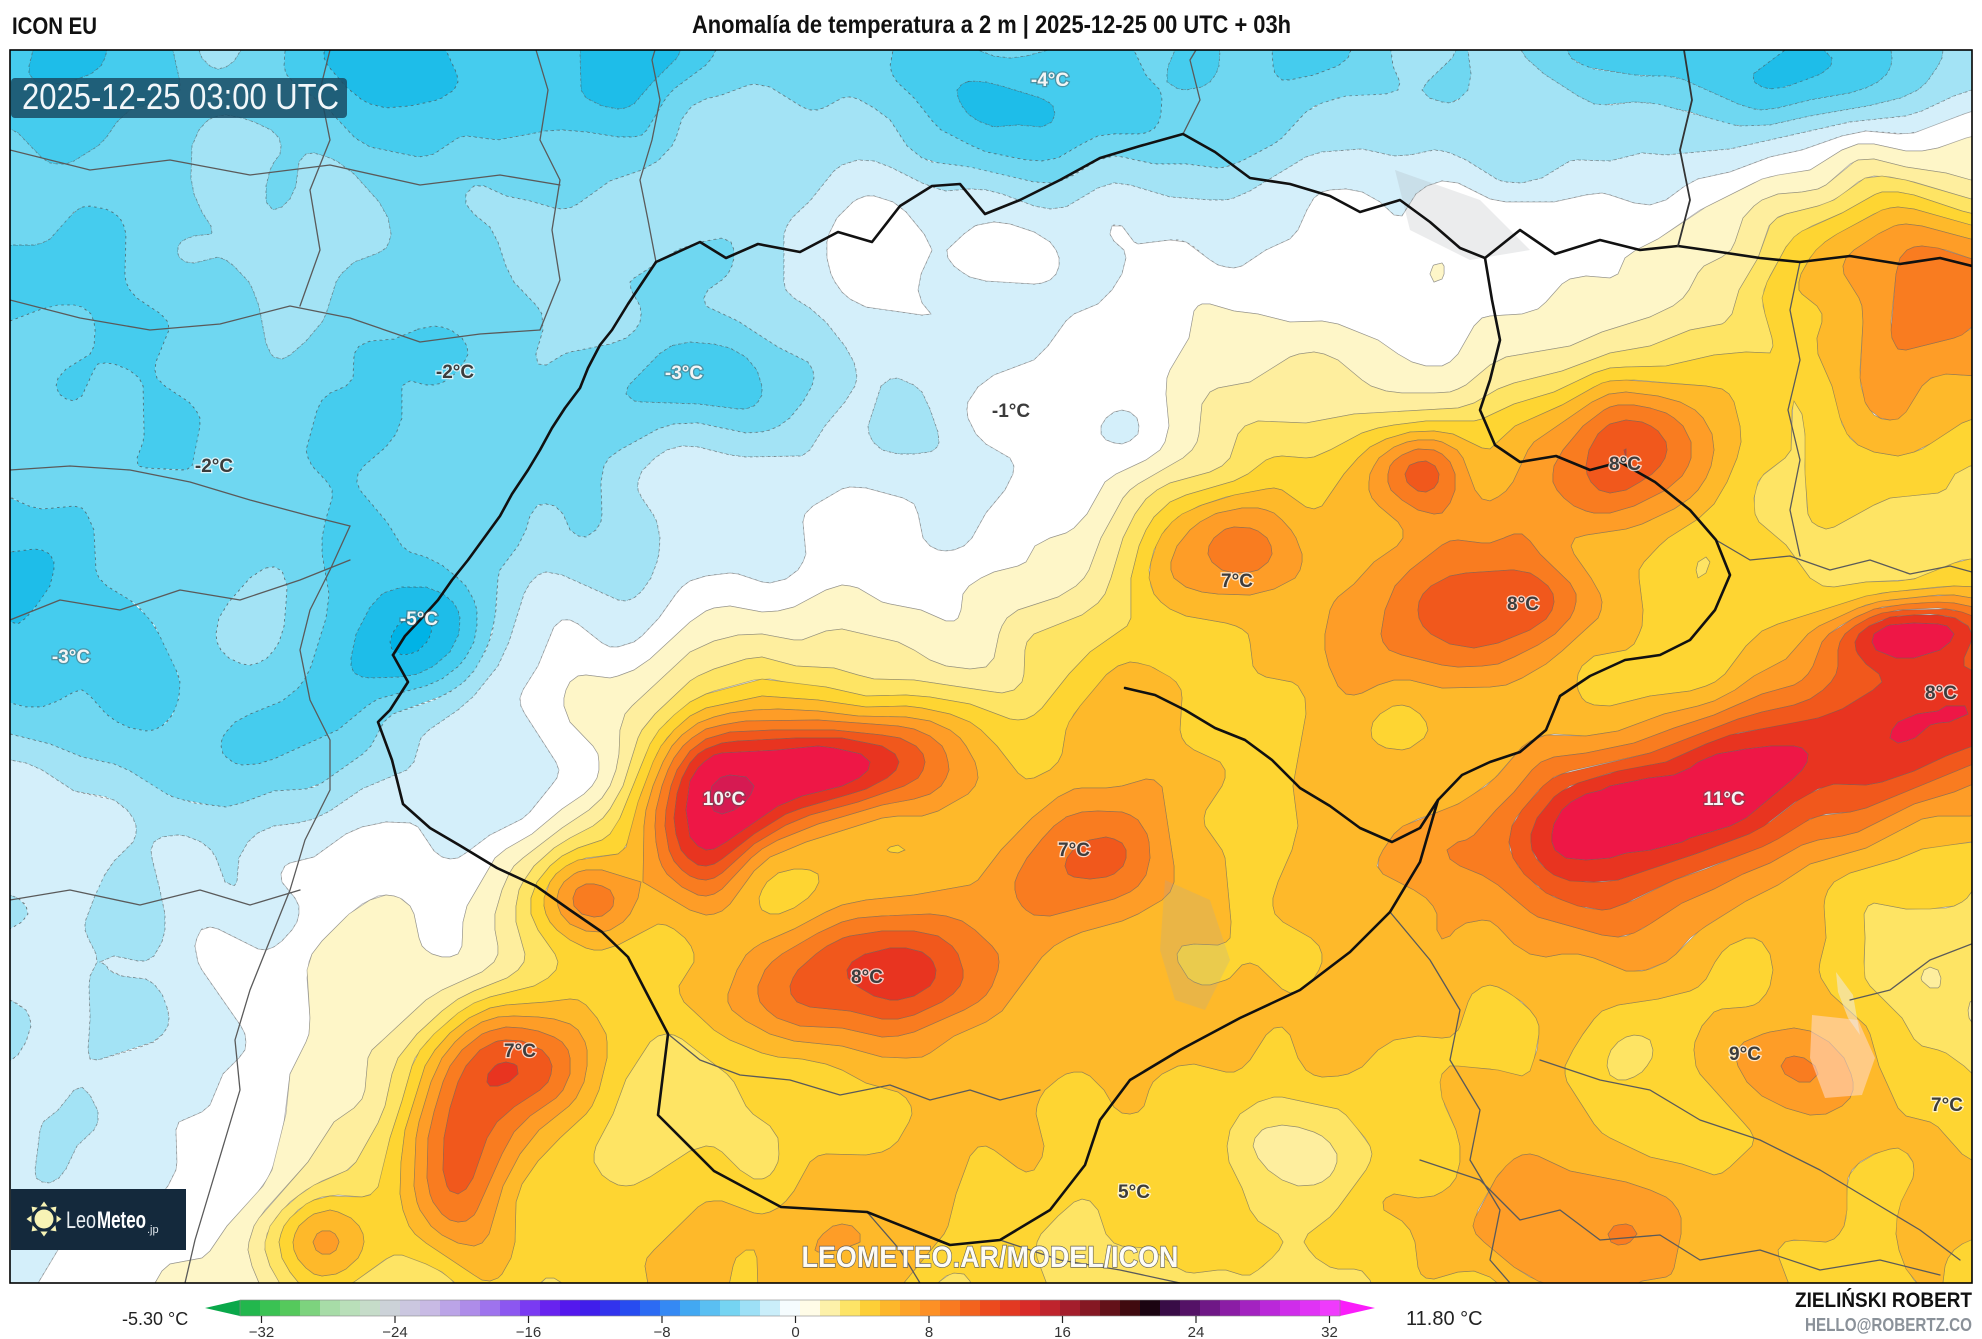 The height and width of the screenshot is (1339, 1982). Describe the element at coordinates (724, 799) in the screenshot. I see `svg-text: 10°C` at that location.